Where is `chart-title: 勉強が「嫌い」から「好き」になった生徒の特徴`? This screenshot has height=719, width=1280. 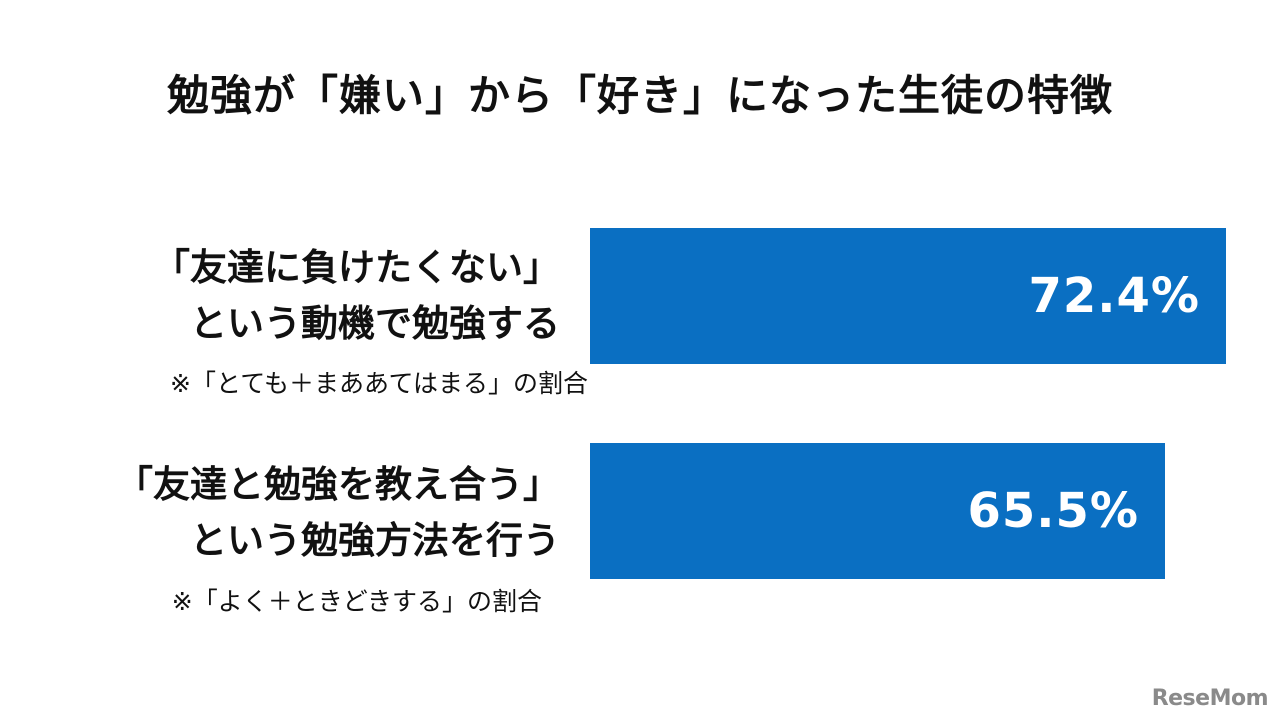 chart-title: 勉強が「嫌い」から「好き」になった生徒の特徴 is located at coordinates (639, 95).